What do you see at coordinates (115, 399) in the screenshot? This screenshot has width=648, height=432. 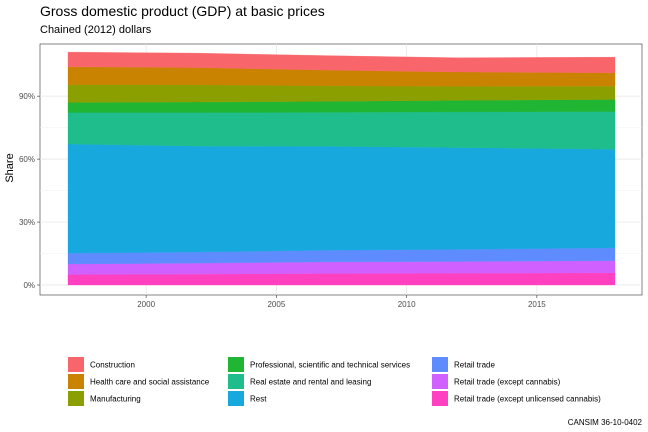 I see `legend-label-manufacturing: Manufacturing` at bounding box center [115, 399].